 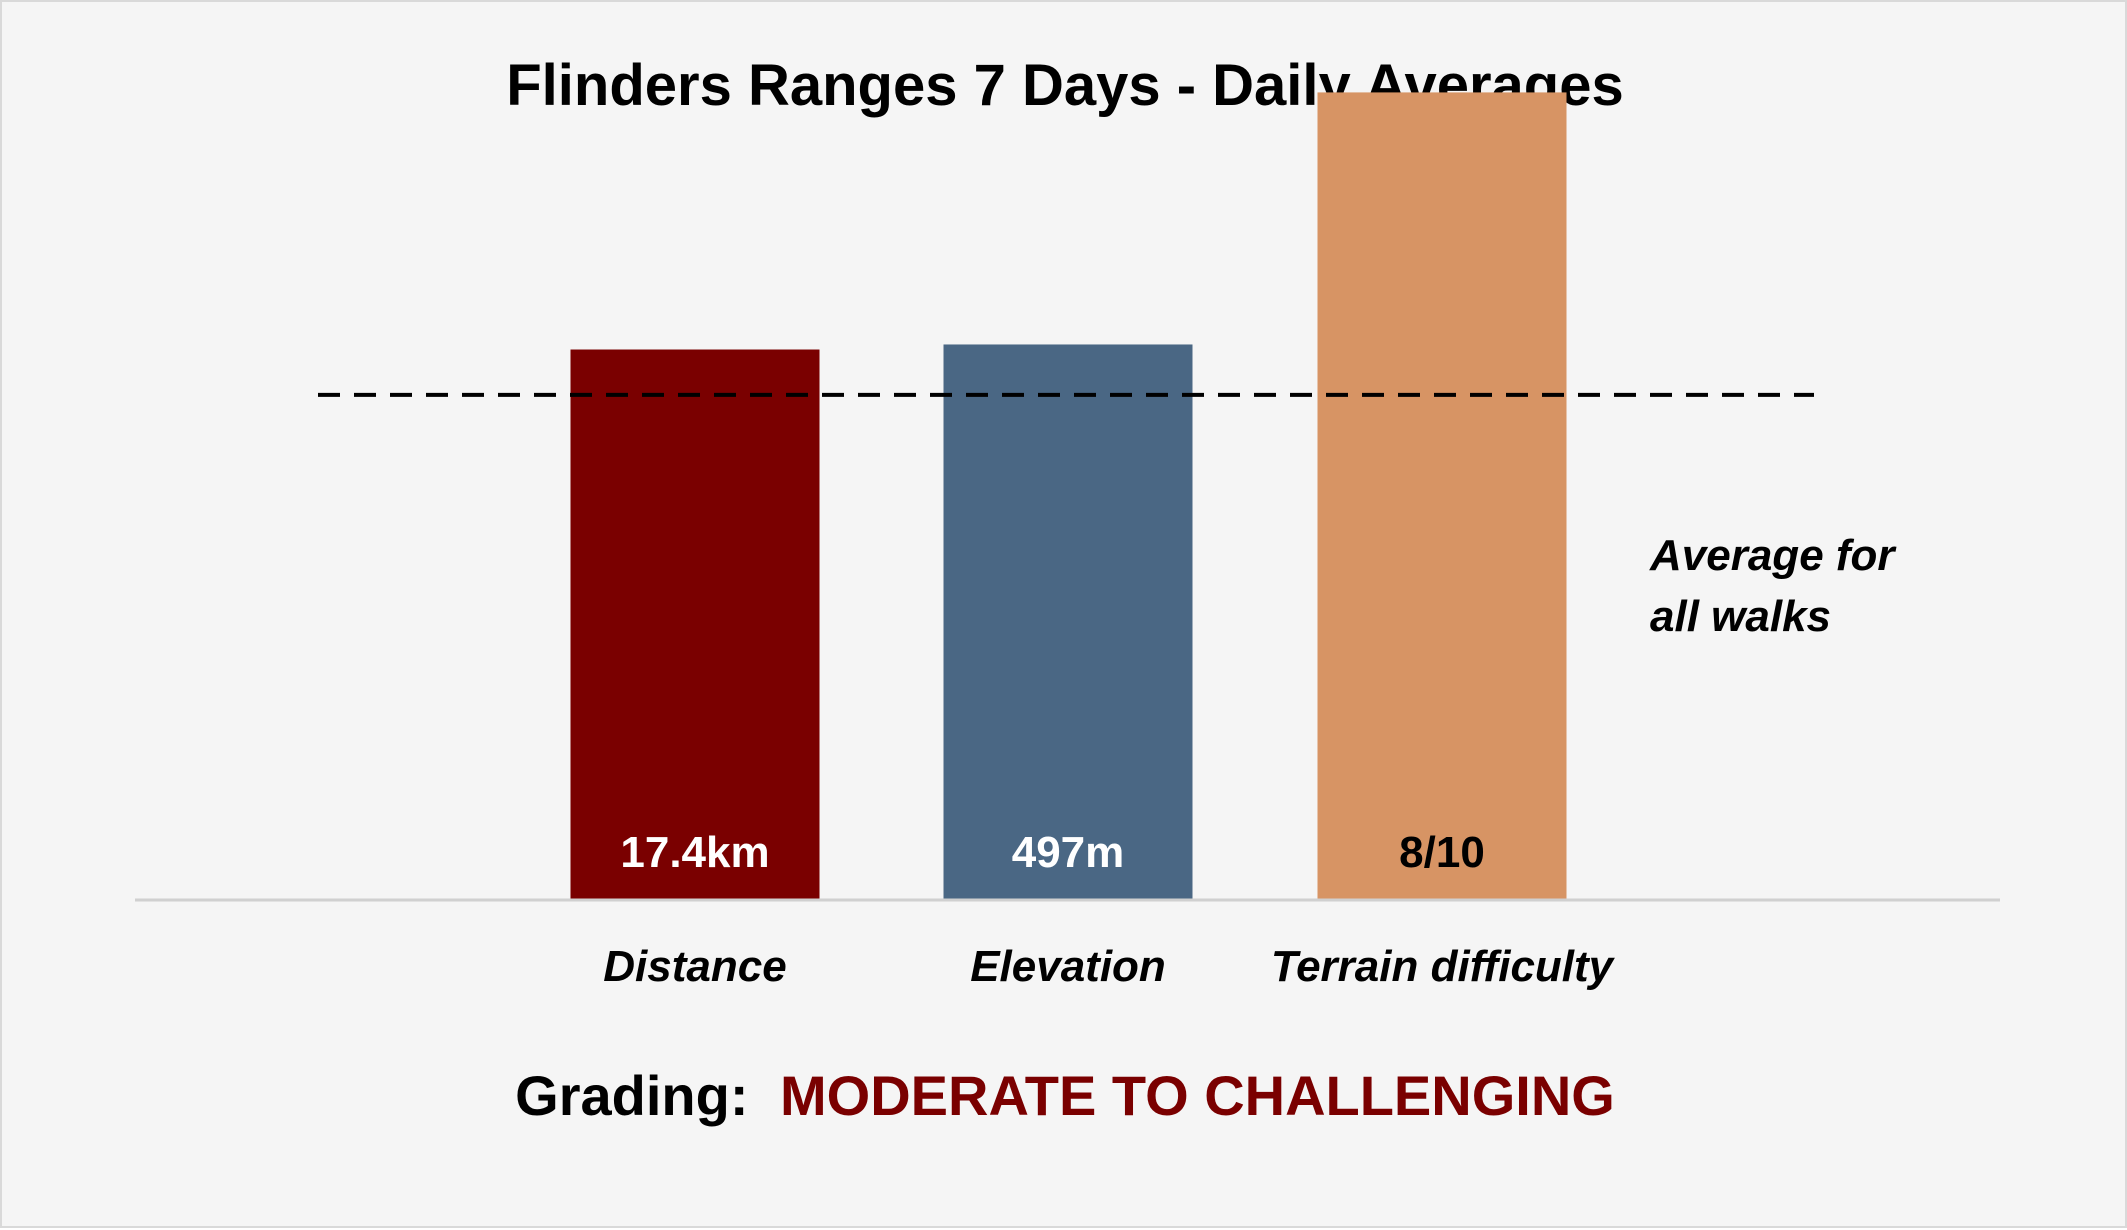 I want to click on grading-prefix: Grading:, so click(x=631, y=1095).